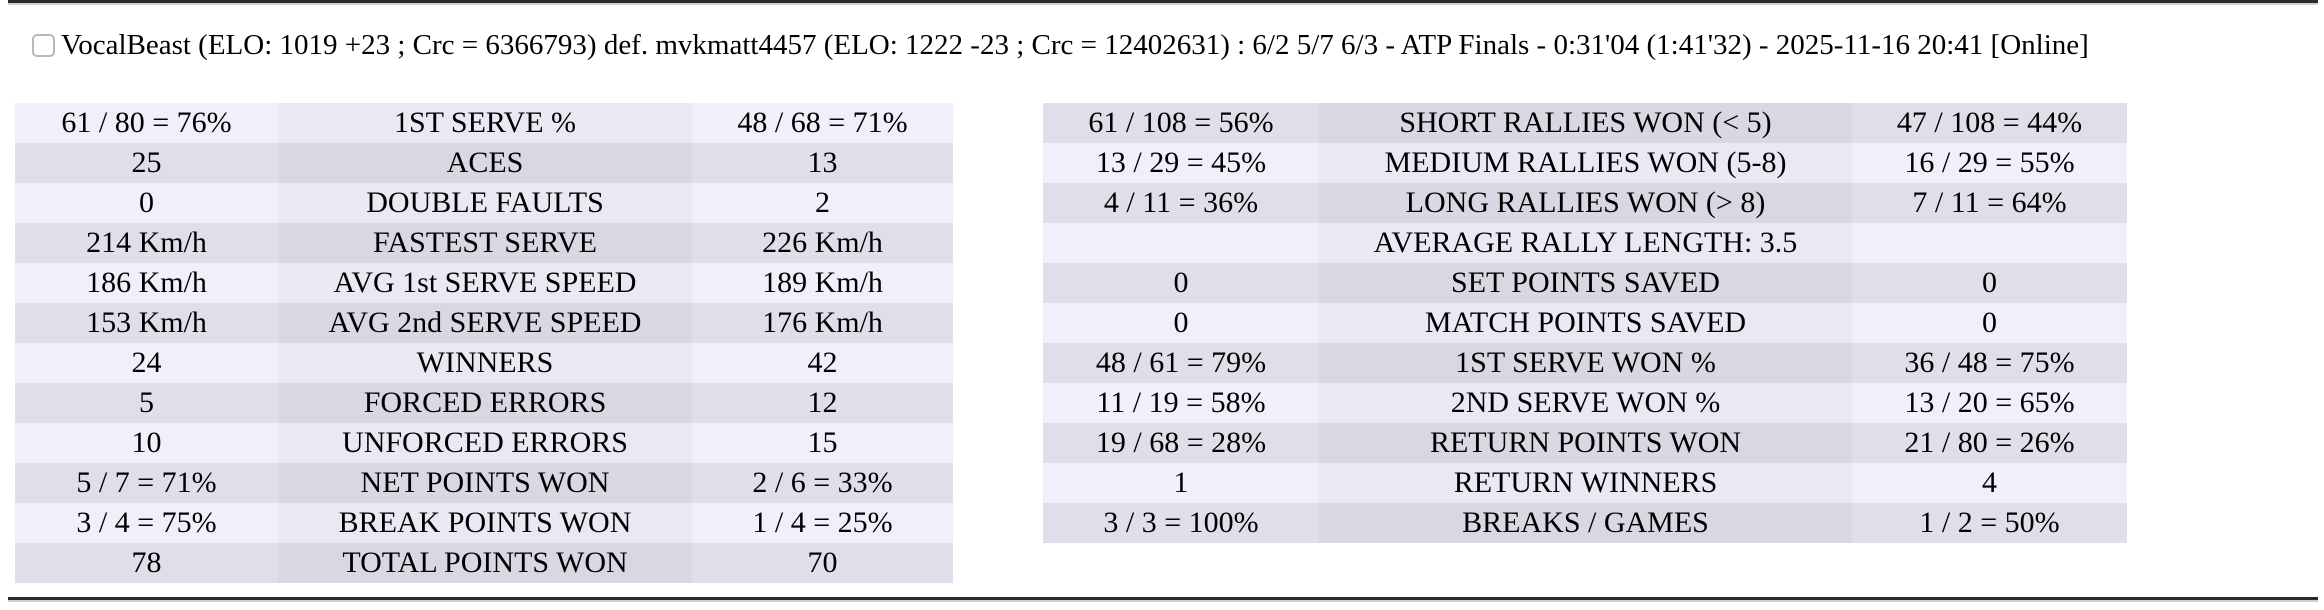 This screenshot has width=2324, height=610. I want to click on stat-label: RETURN POINTS WON, so click(1585, 443).